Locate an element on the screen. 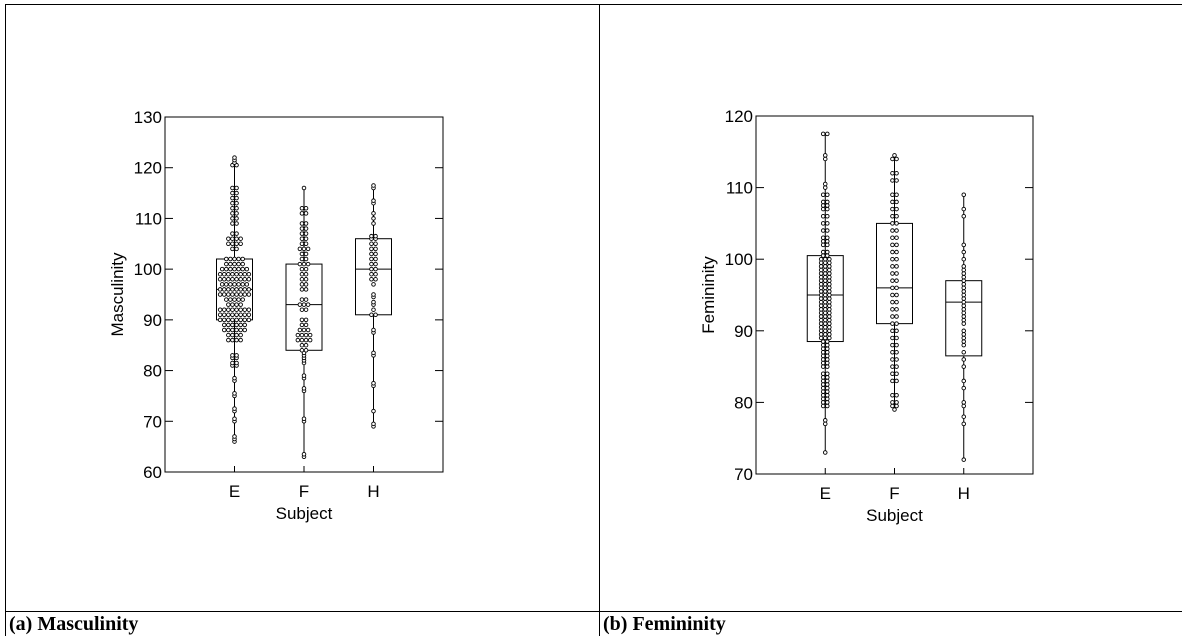 This screenshot has width=1182, height=636. x-tick-label: F is located at coordinates (894, 493).